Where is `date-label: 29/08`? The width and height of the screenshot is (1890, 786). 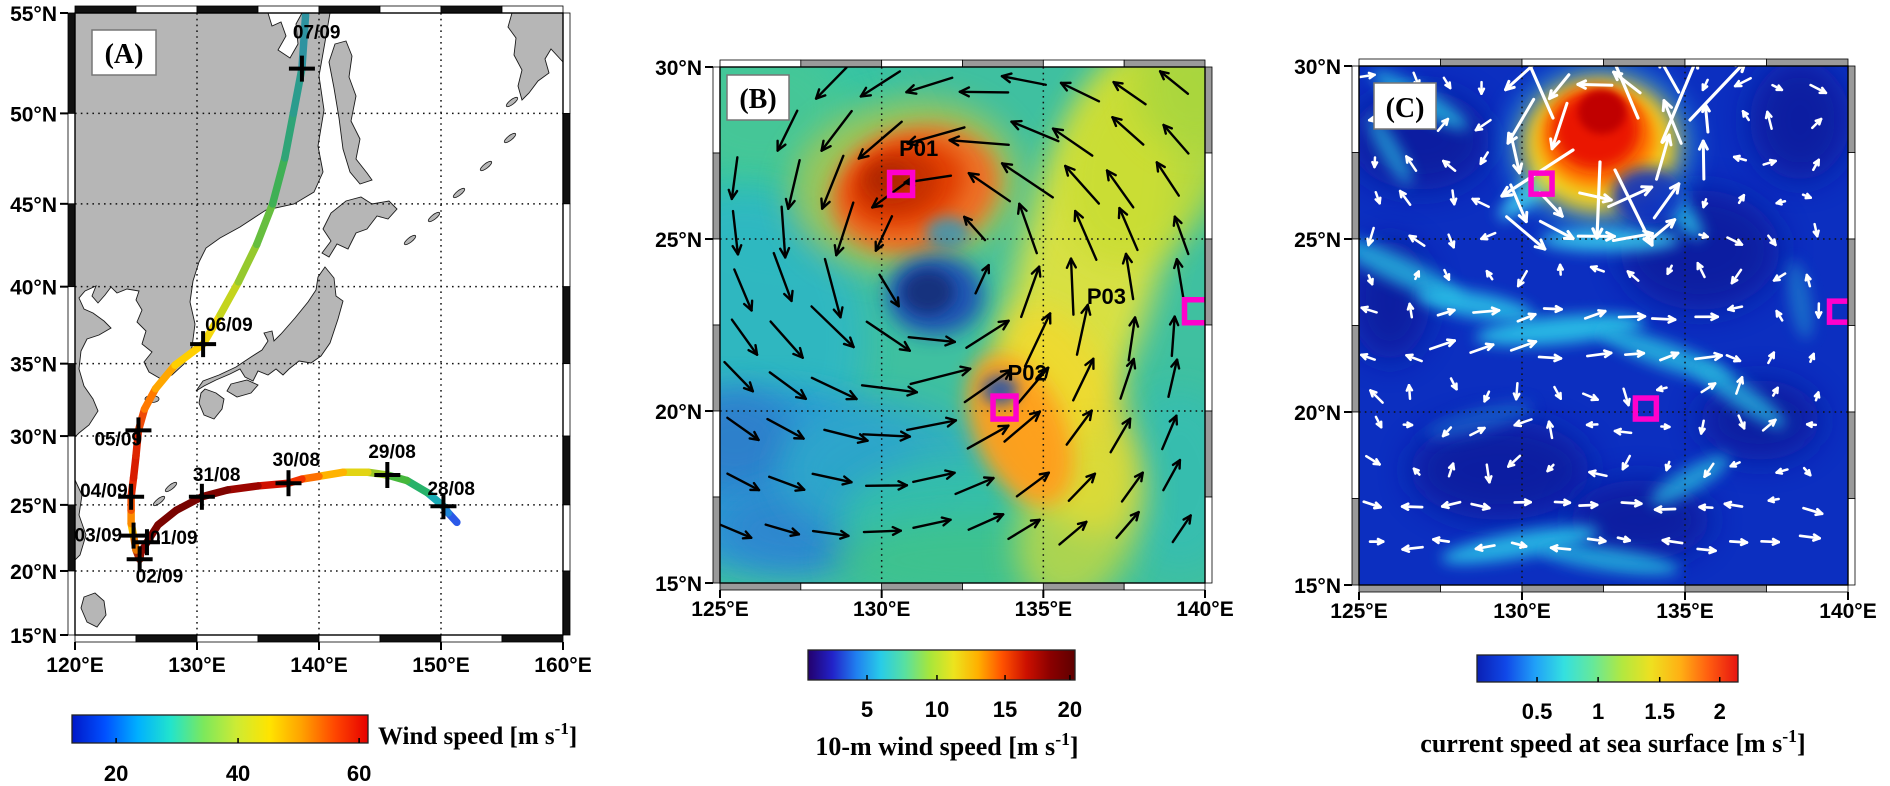 date-label: 29/08 is located at coordinates (392, 452).